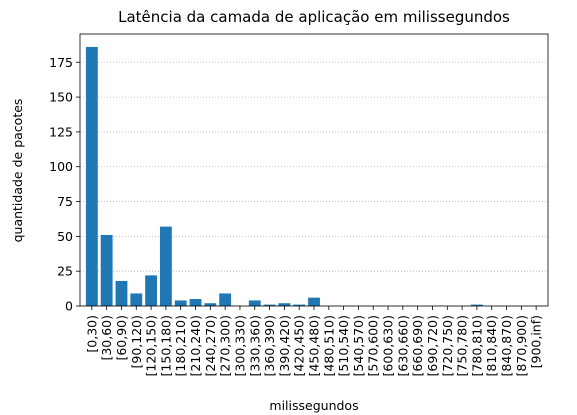 The image size is (577, 415). What do you see at coordinates (61, 97) in the screenshot?
I see `y-tick-label: 150` at bounding box center [61, 97].